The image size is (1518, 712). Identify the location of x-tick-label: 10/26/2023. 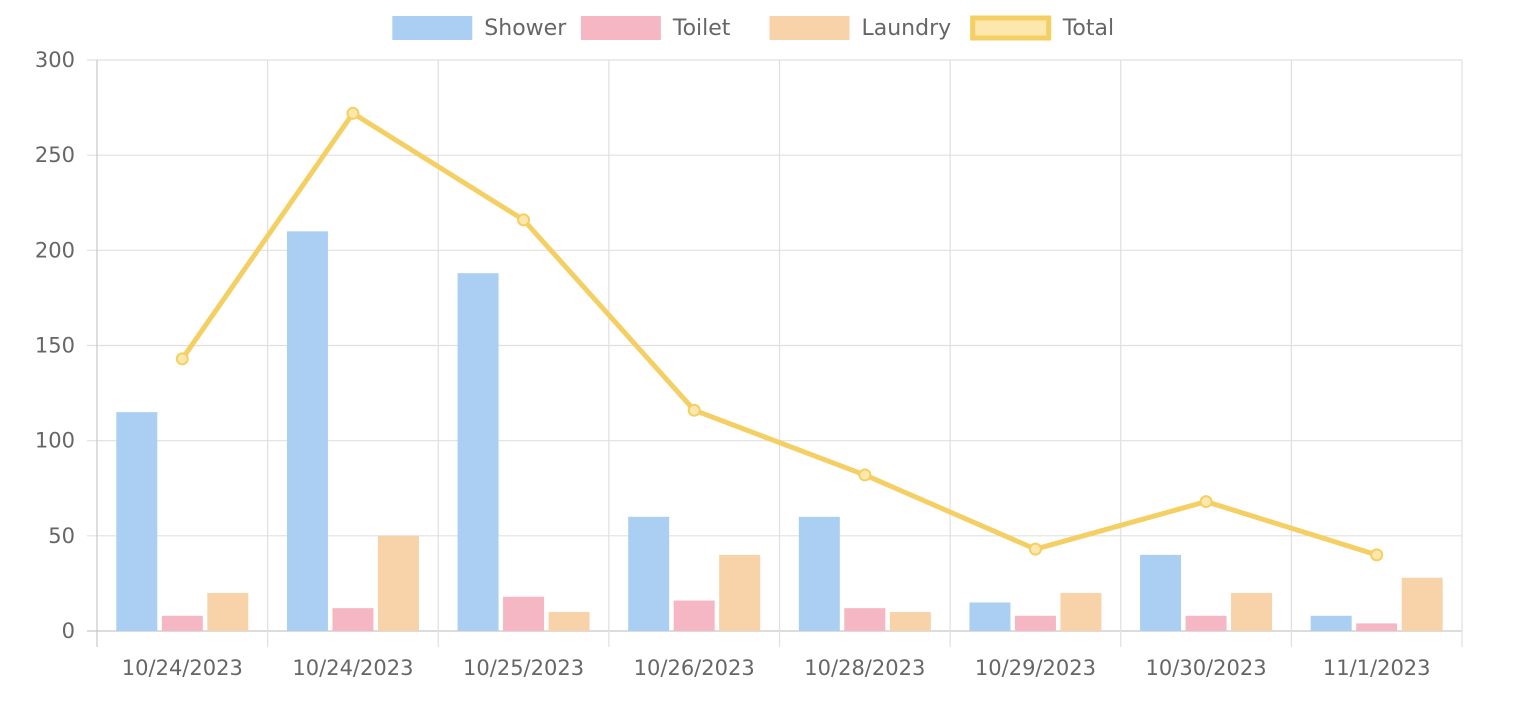
(694, 668).